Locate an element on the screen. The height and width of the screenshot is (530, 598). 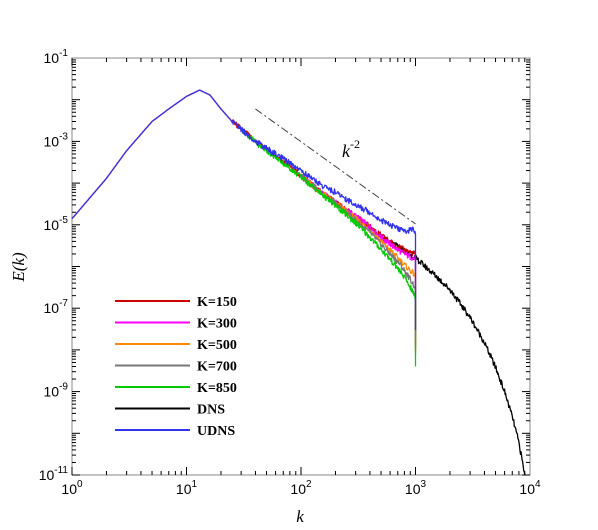
y-tick-label: 10⁻⁷ is located at coordinates (56, 307).